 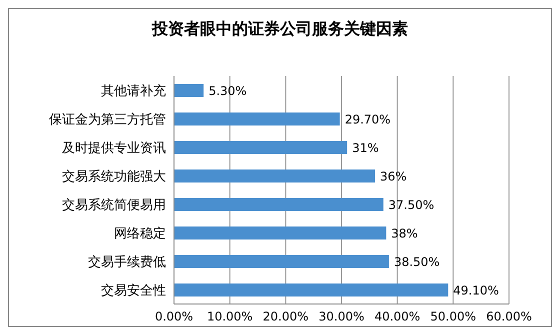 I want to click on data-label: 49.10%, so click(x=476, y=290).